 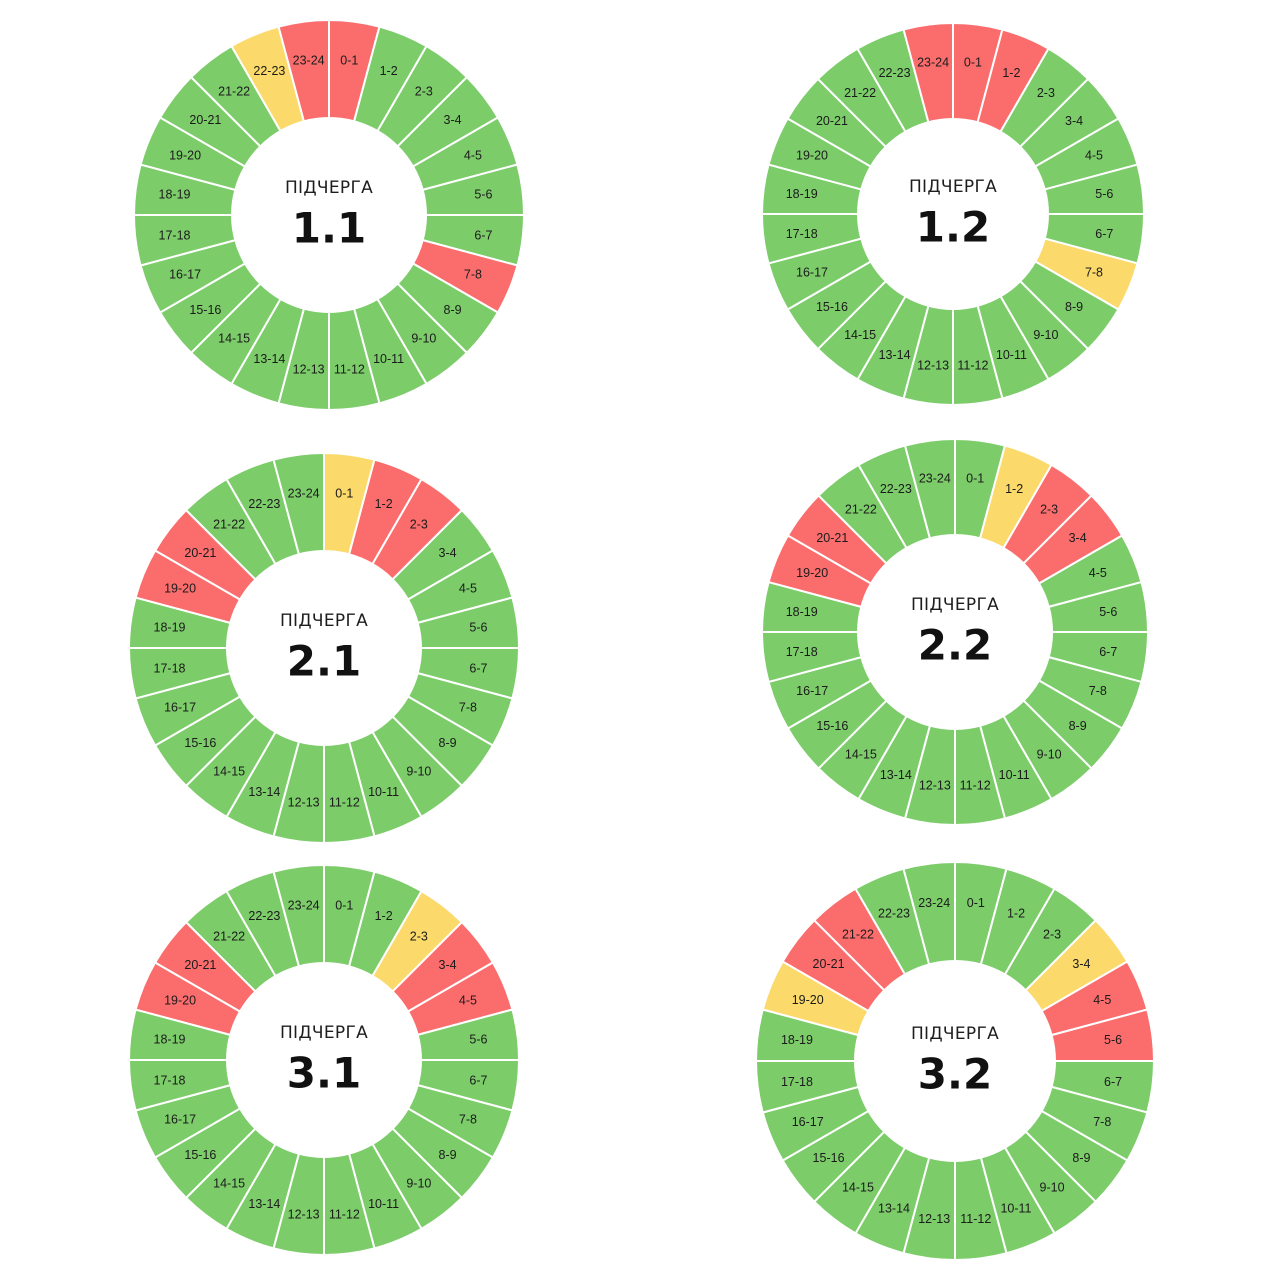 I want to click on queue-number: 2.2, so click(x=955, y=645).